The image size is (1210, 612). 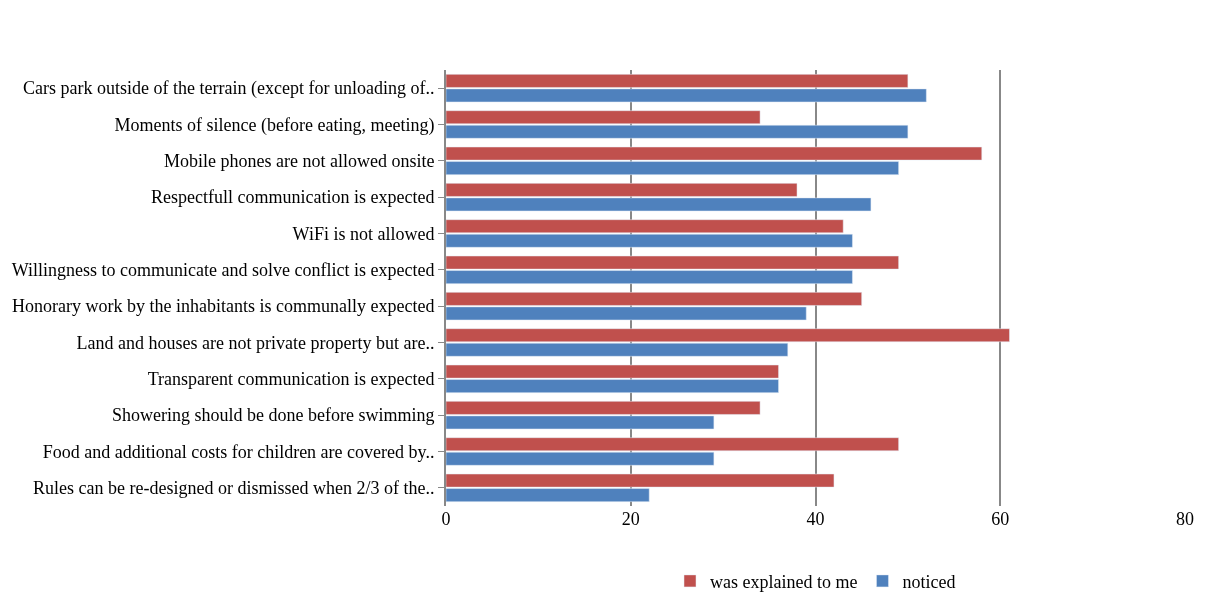 What do you see at coordinates (363, 233) in the screenshot?
I see `y-tick-label: WiFi is not allowed` at bounding box center [363, 233].